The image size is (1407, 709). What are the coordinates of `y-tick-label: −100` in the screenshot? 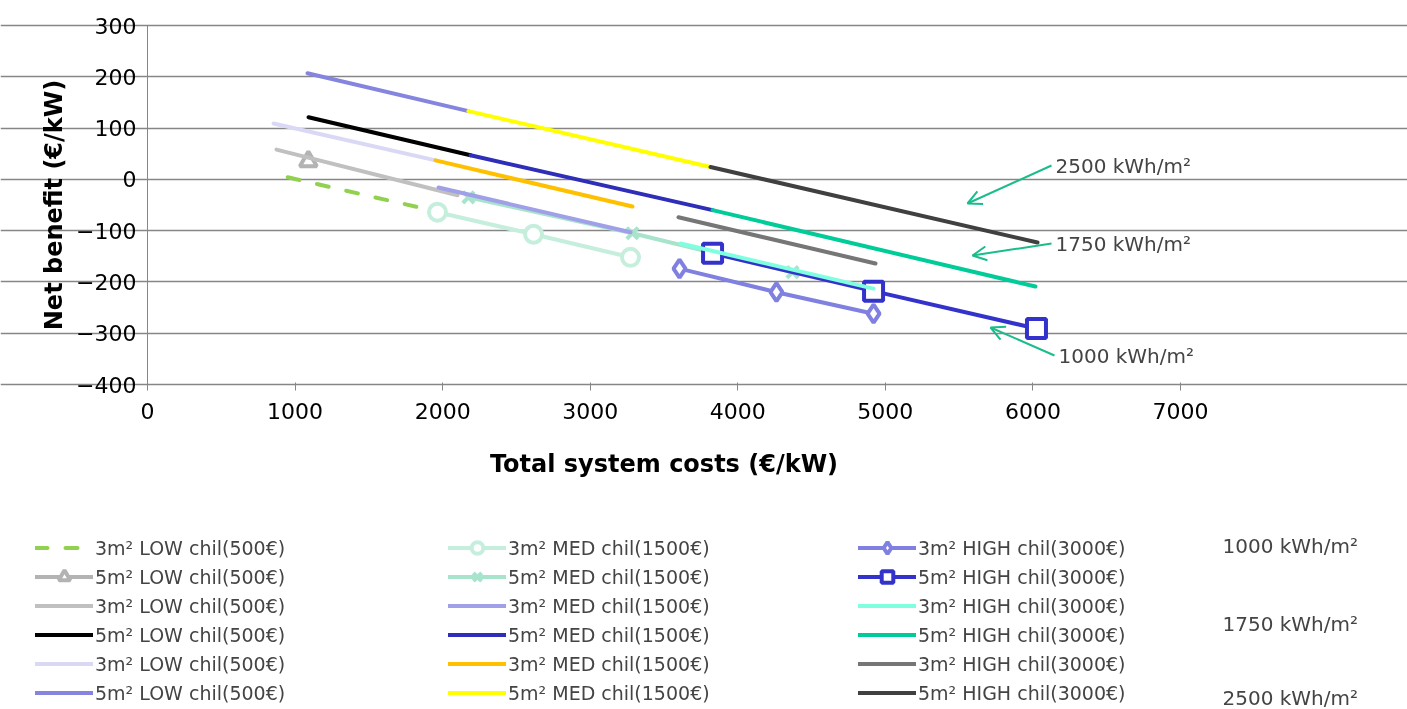 It's located at (106, 231).